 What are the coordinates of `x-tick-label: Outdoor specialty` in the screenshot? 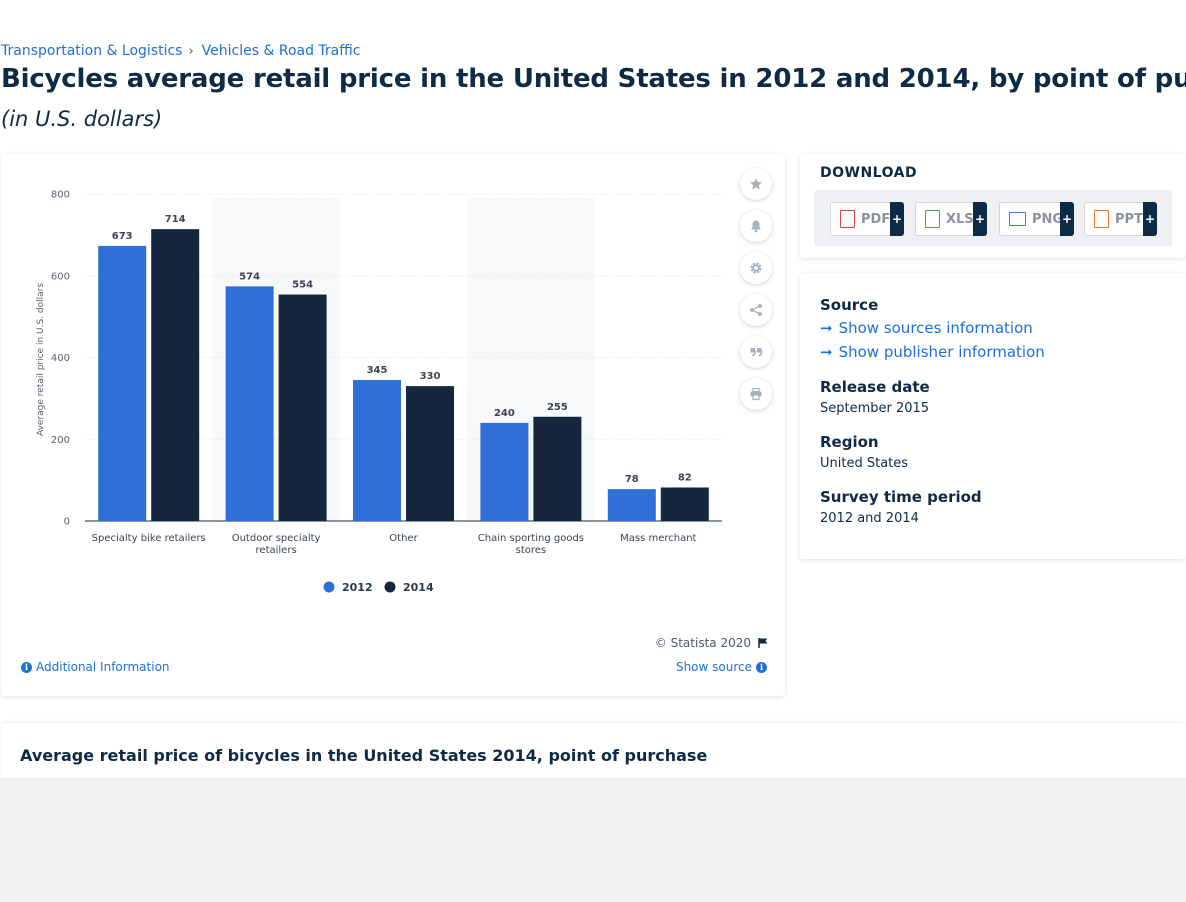 It's located at (276, 538).